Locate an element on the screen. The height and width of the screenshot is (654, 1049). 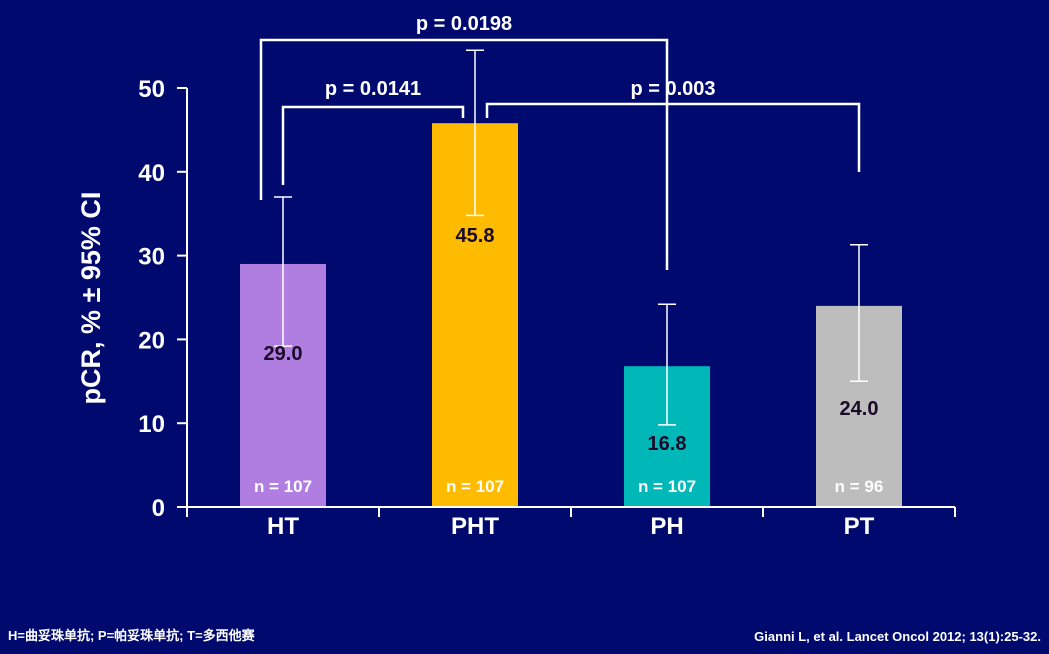
n-label-ht: n = 107 is located at coordinates (283, 486).